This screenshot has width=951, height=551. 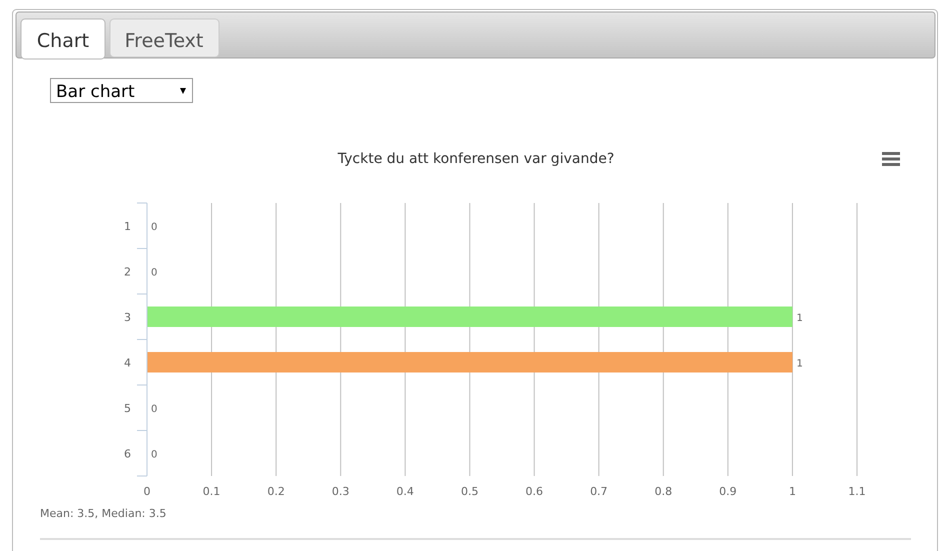 I want to click on y-tick-label: 2, so click(x=127, y=271).